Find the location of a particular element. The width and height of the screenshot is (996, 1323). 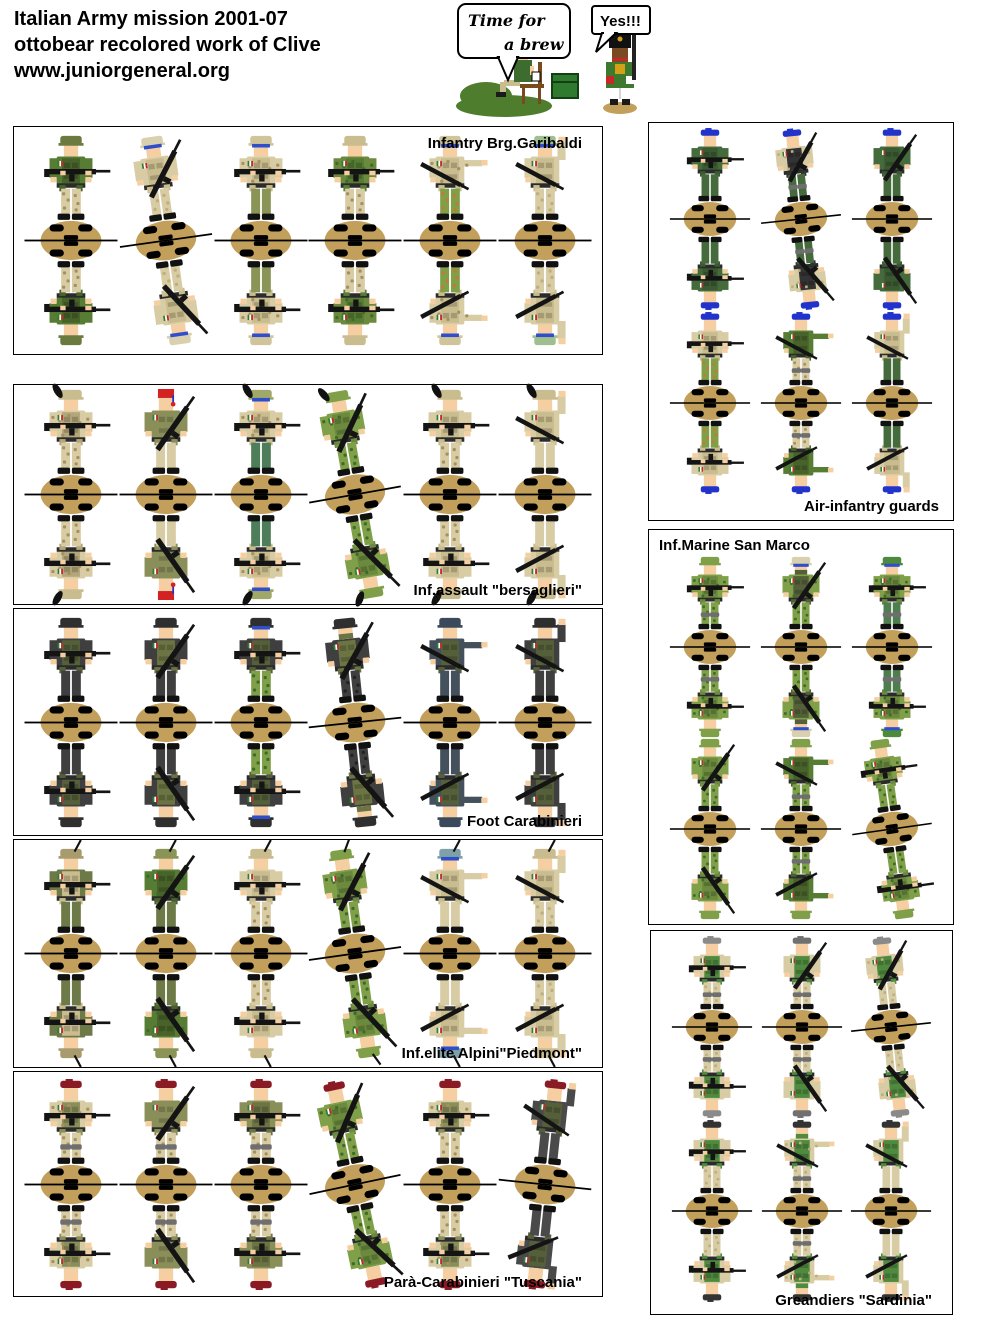

unit-label-garibaldi: Infantry Brg.Garibaldi is located at coordinates (504, 143).